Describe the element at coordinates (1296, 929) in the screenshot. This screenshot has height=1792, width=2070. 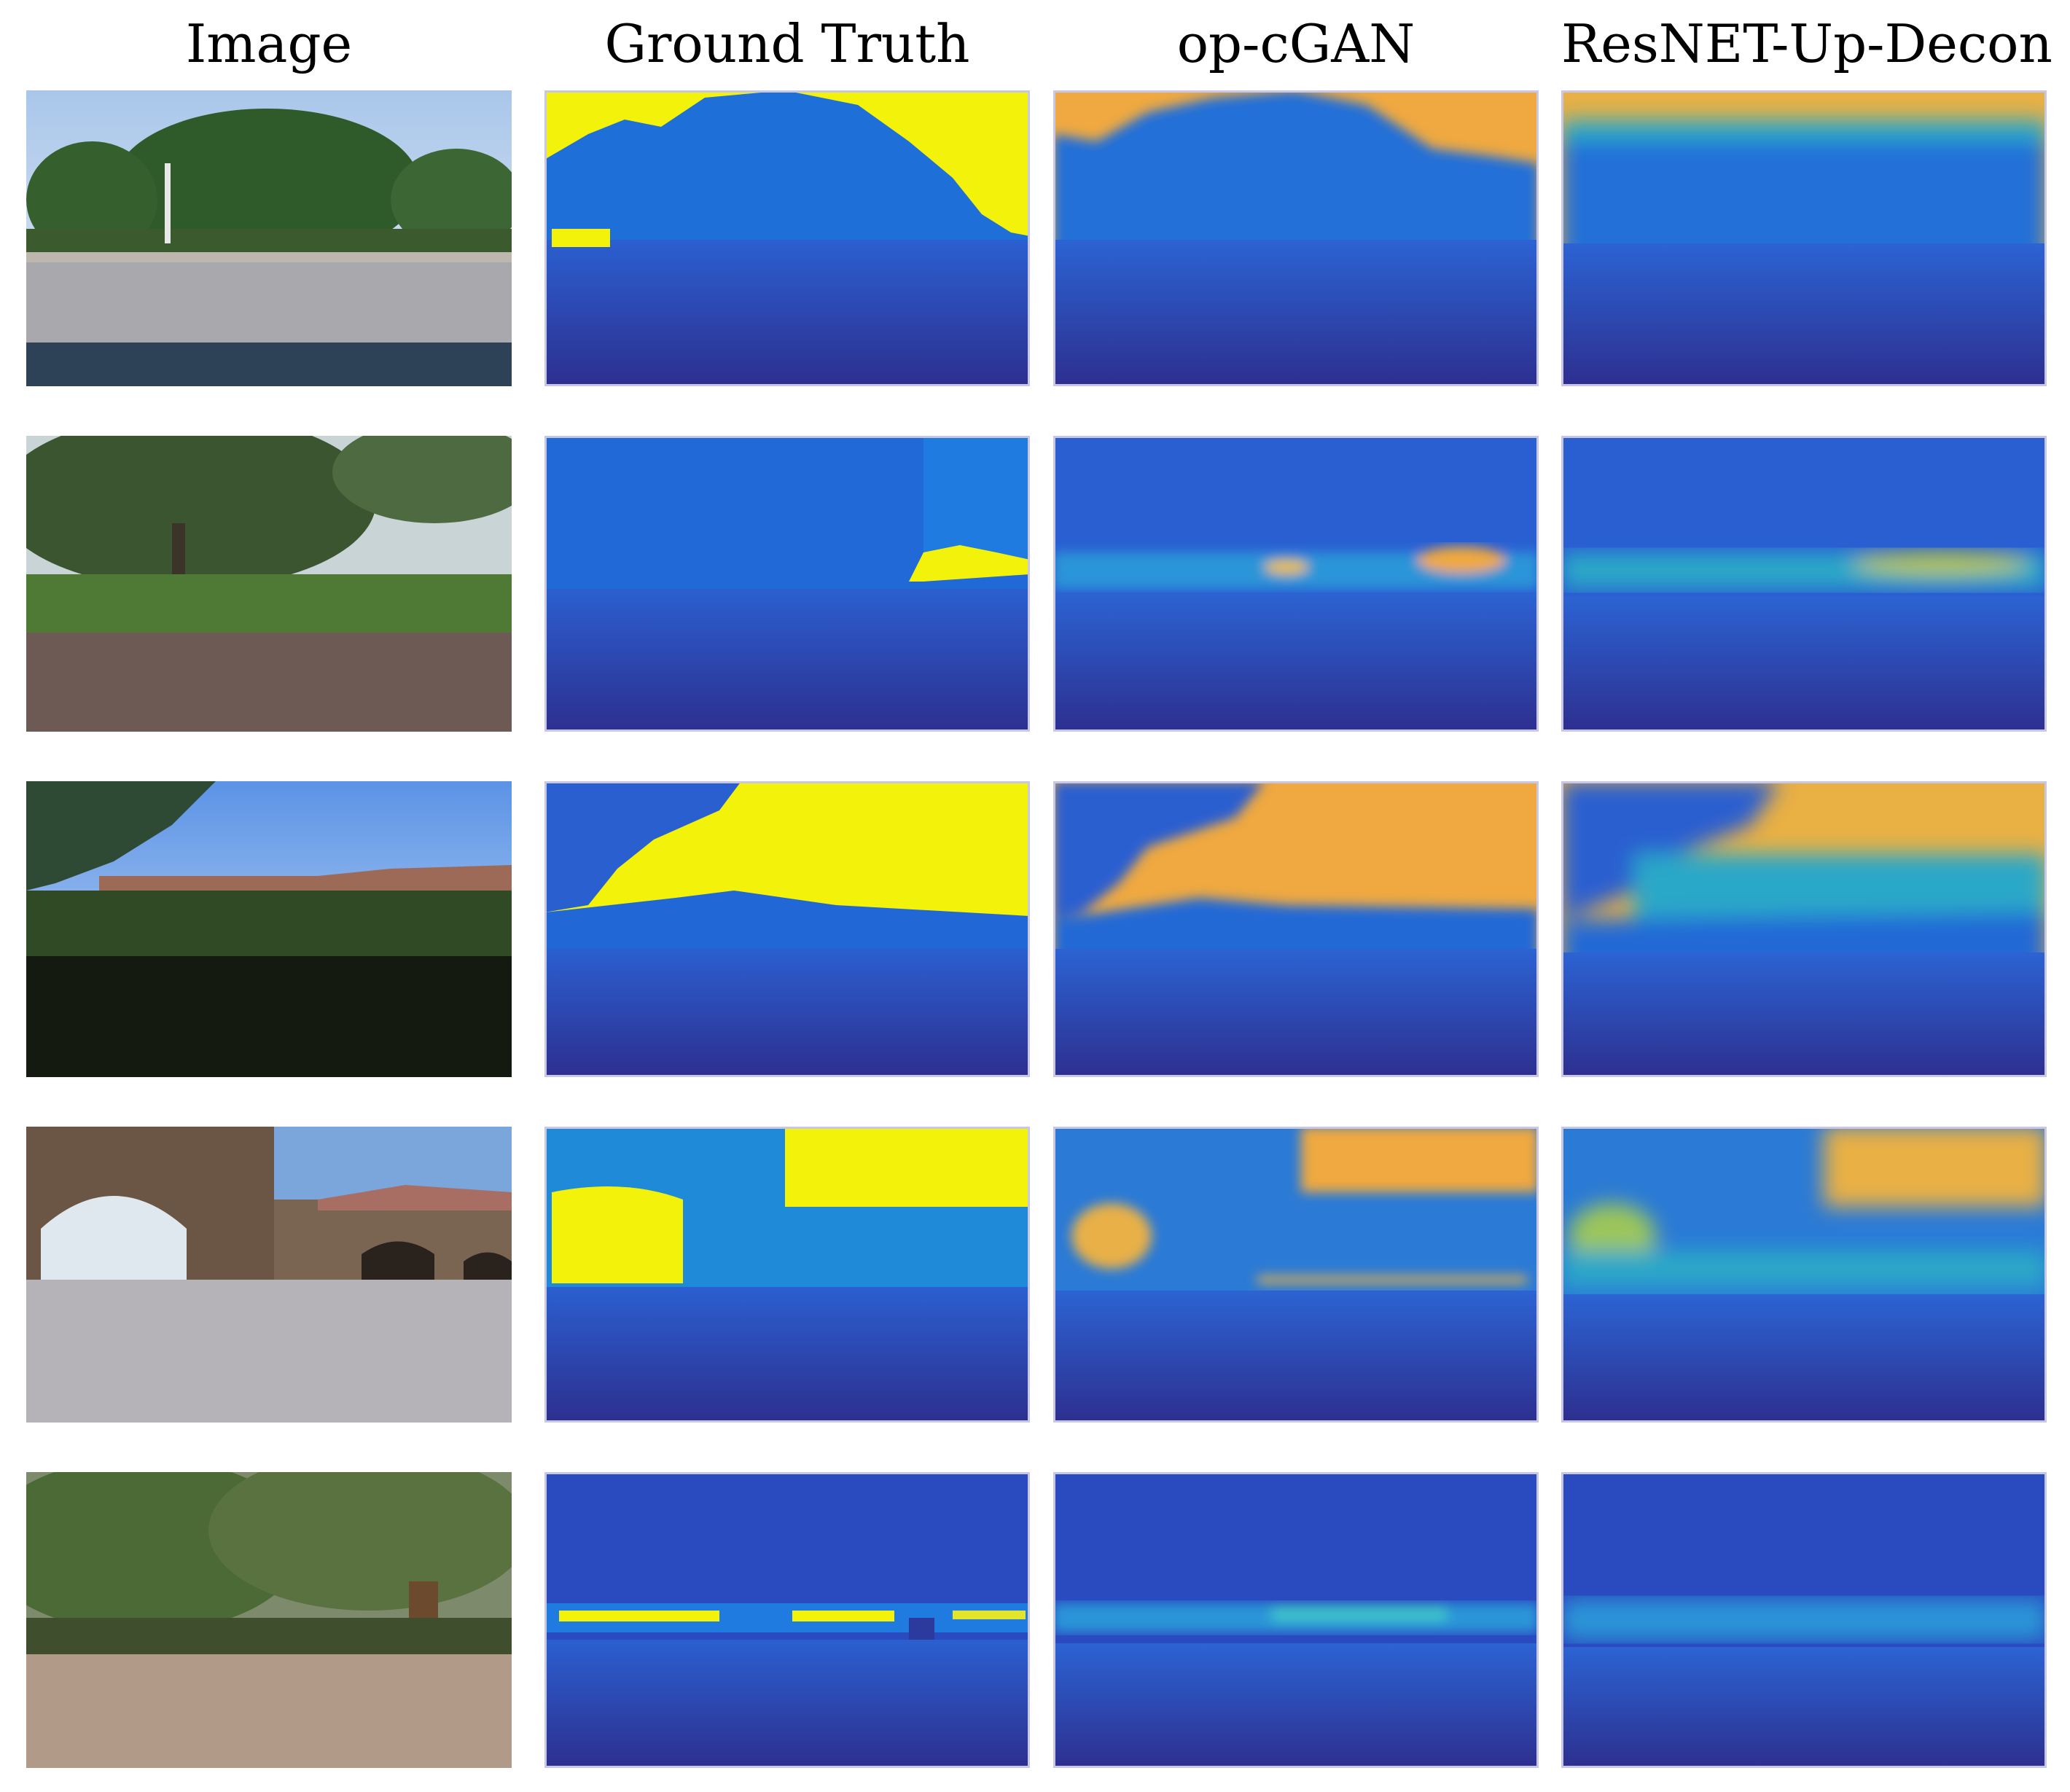
I see `row3-op-cgan-depth` at that location.